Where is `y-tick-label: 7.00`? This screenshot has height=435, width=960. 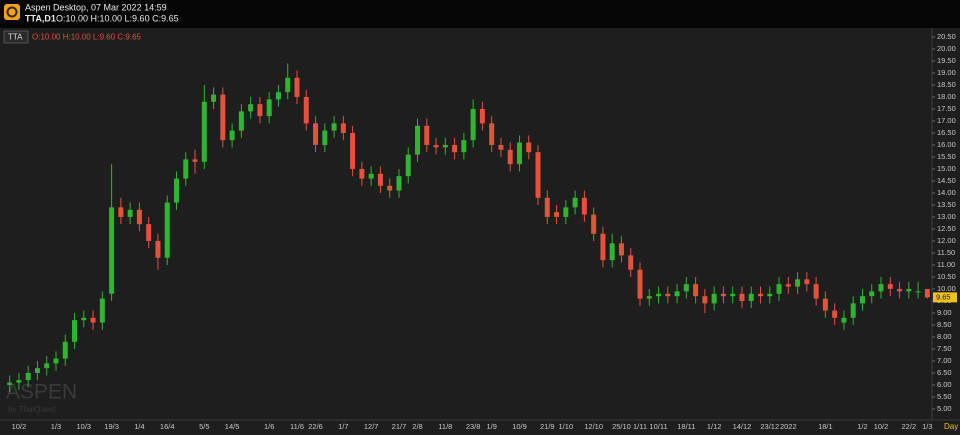
y-tick-label: 7.00 is located at coordinates (944, 360).